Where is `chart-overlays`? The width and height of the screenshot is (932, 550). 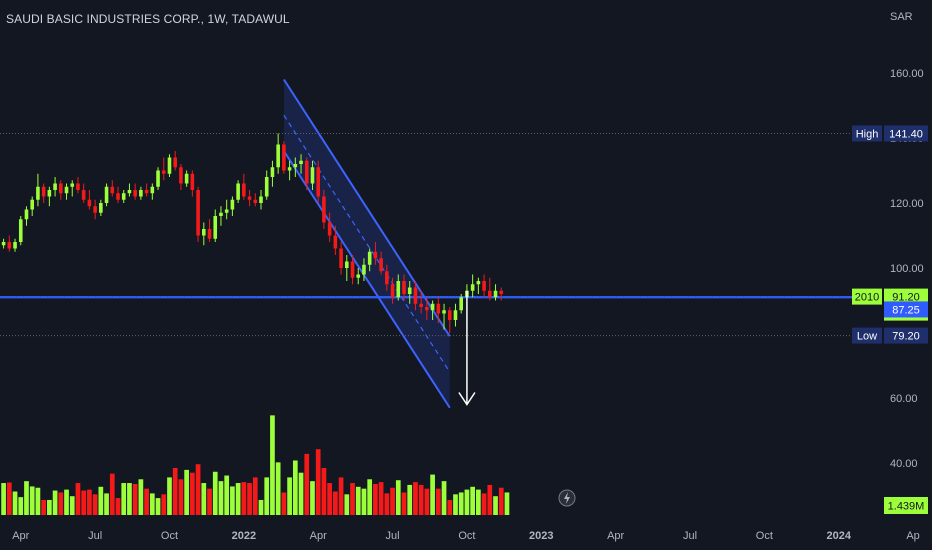
chart-overlays is located at coordinates (567, 498).